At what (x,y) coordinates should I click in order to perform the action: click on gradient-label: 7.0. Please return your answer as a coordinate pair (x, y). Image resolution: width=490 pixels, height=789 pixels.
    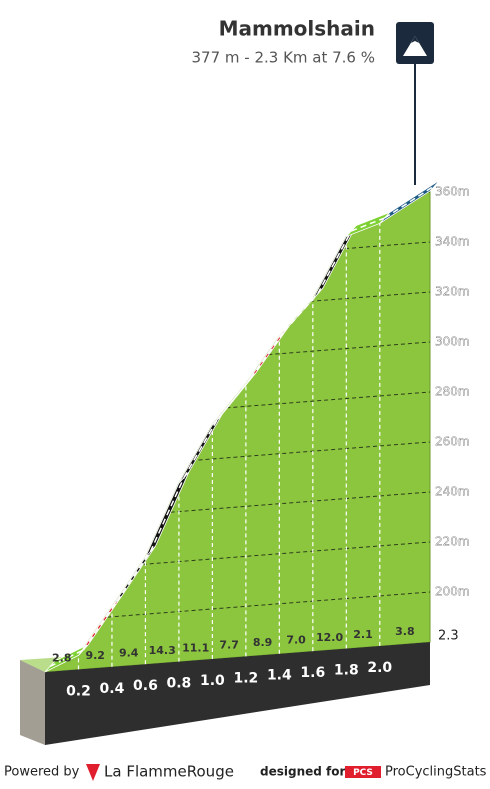
    Looking at the image, I should click on (296, 639).